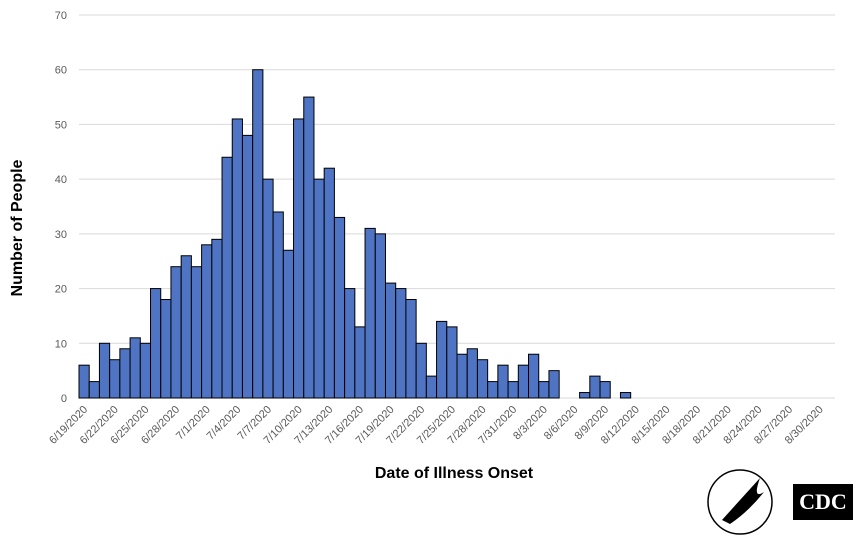  What do you see at coordinates (61, 180) in the screenshot?
I see `y-tick-label: 40` at bounding box center [61, 180].